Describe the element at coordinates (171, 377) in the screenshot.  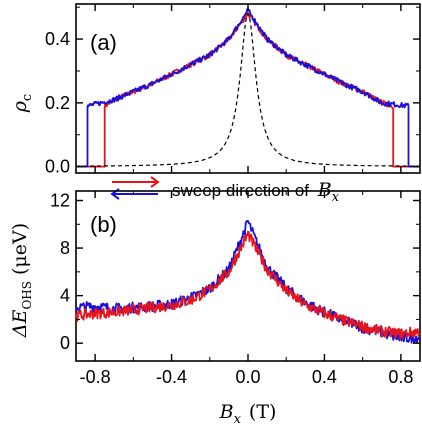
I see `x-tick-label: -0.4` at that location.